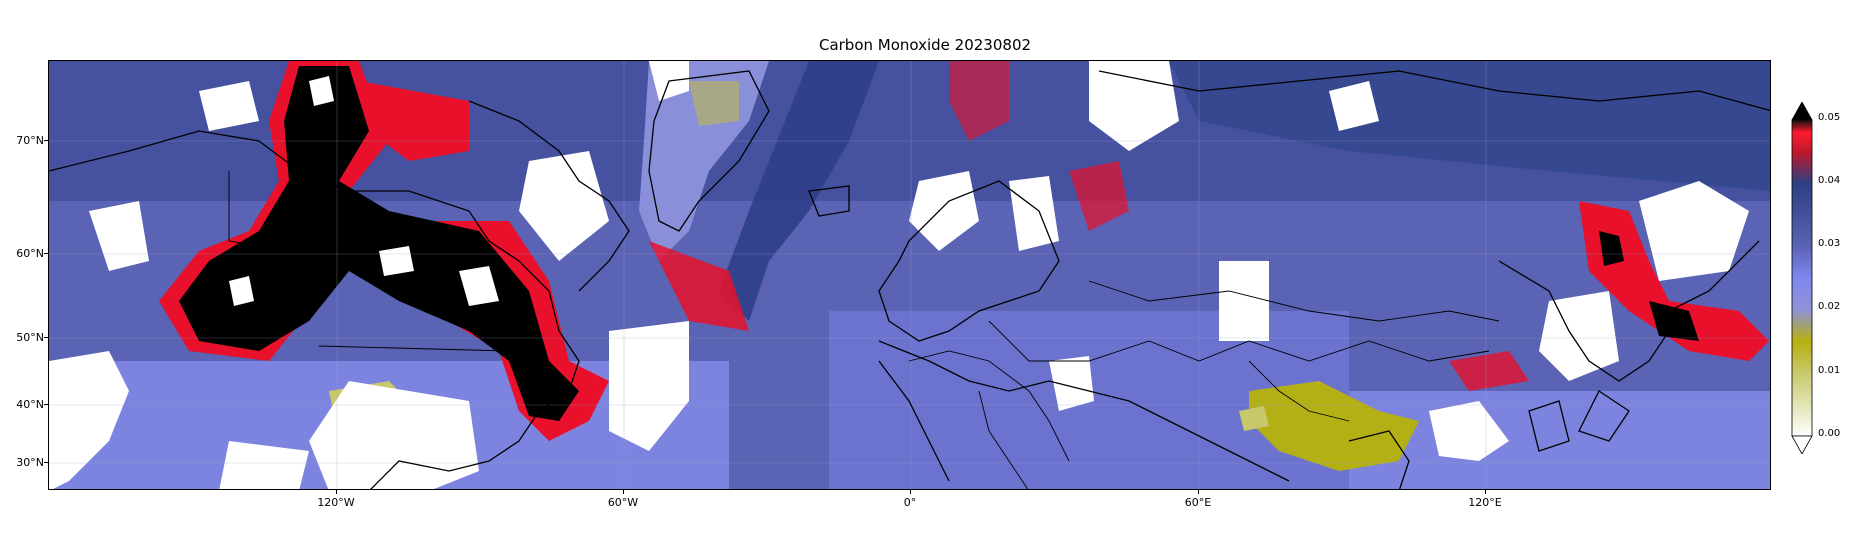 Image resolution: width=1850 pixels, height=550 pixels. What do you see at coordinates (1802, 444) in the screenshot?
I see `colorbar-extend-min` at bounding box center [1802, 444].